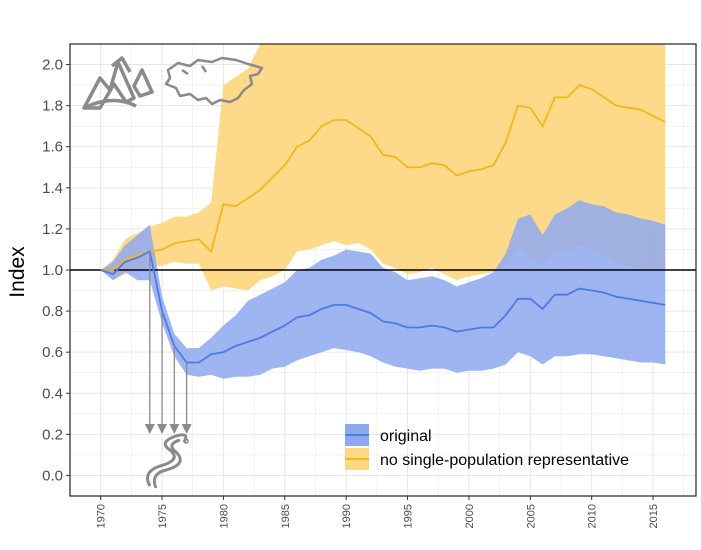 The width and height of the screenshot is (701, 550). What do you see at coordinates (52, 352) in the screenshot?
I see `y-tick-label: 0.6` at bounding box center [52, 352].